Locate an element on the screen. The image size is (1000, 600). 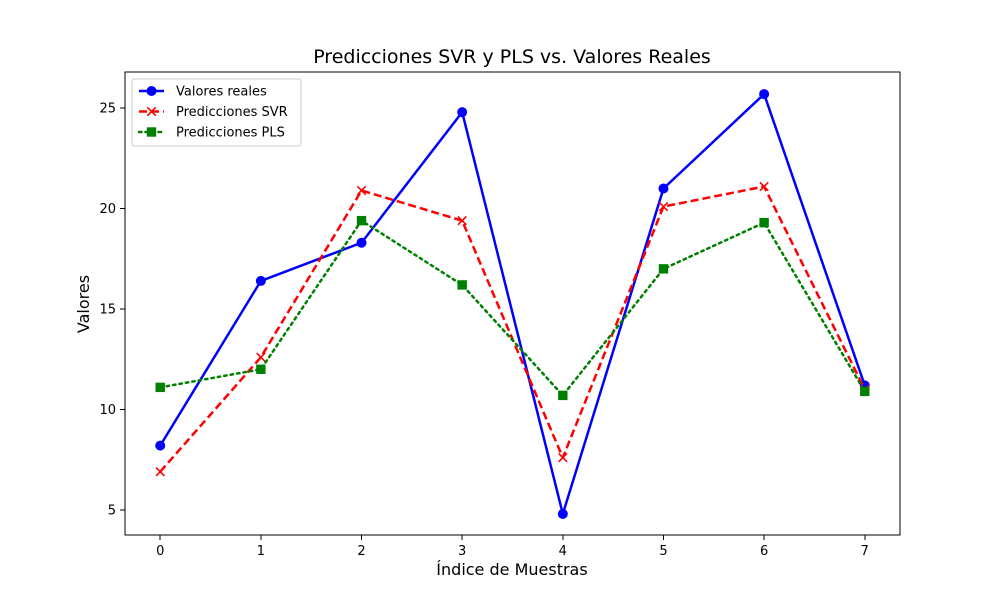
y-tick: 10 is located at coordinates (112, 410).